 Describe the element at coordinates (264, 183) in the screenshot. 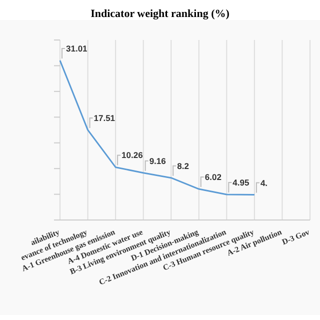

I see `annotation: 4.` at that location.